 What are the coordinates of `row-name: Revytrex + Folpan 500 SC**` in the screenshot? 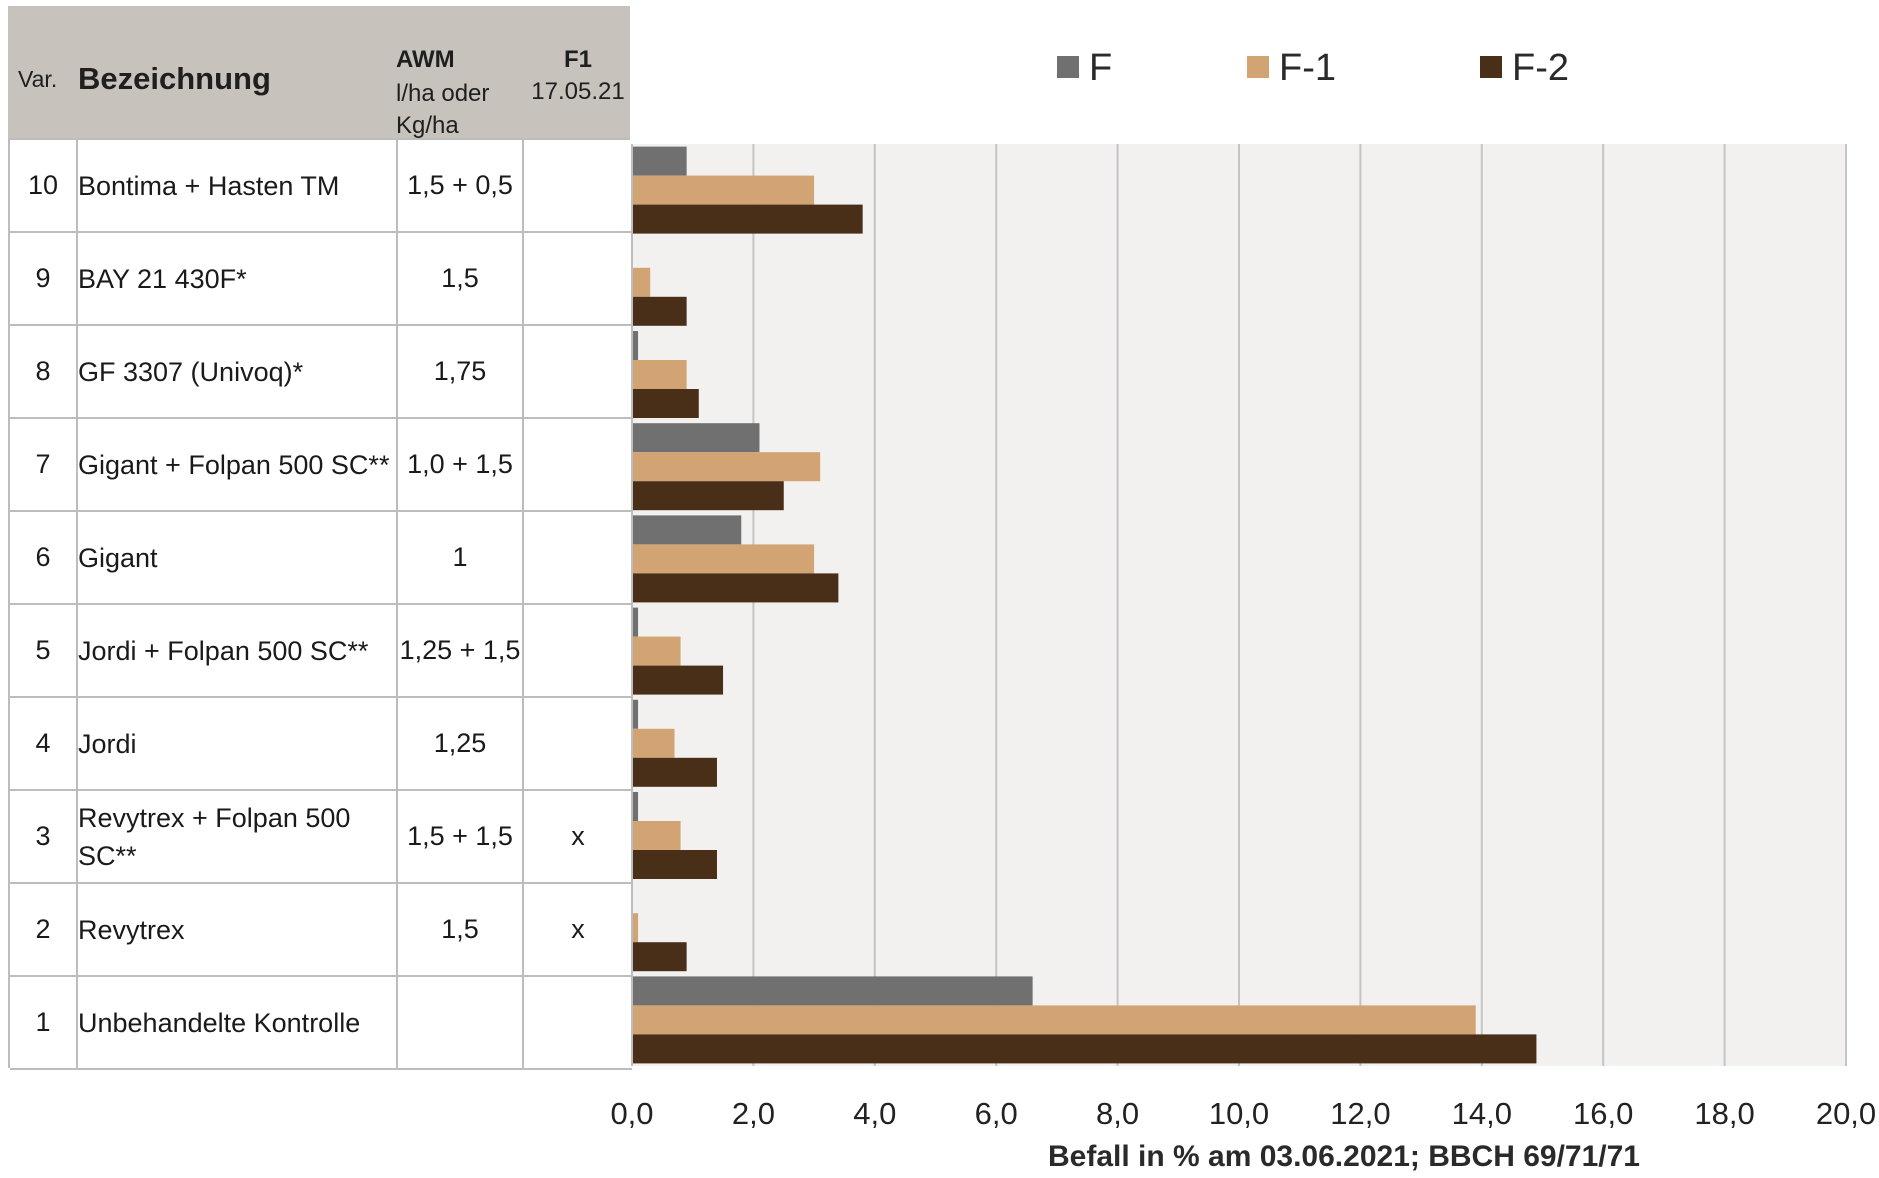 It's located at (214, 836).